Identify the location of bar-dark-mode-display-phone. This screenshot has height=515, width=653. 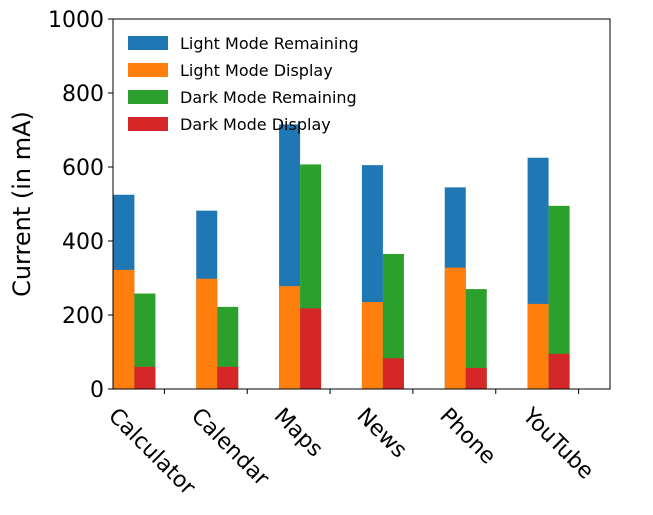
(476, 378).